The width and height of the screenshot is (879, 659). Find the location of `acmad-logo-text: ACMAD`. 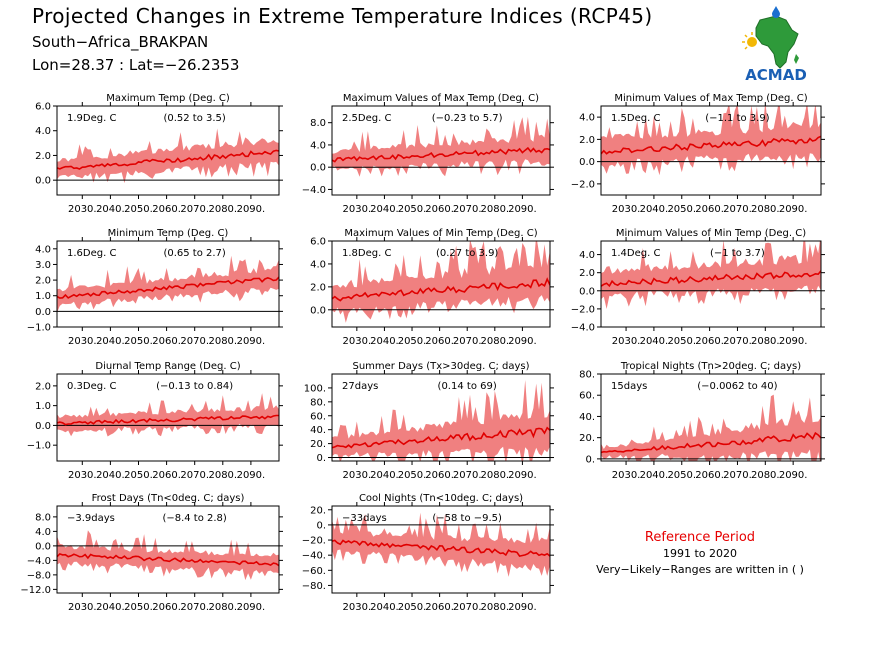

acmad-logo-text: ACMAD is located at coordinates (776, 74).